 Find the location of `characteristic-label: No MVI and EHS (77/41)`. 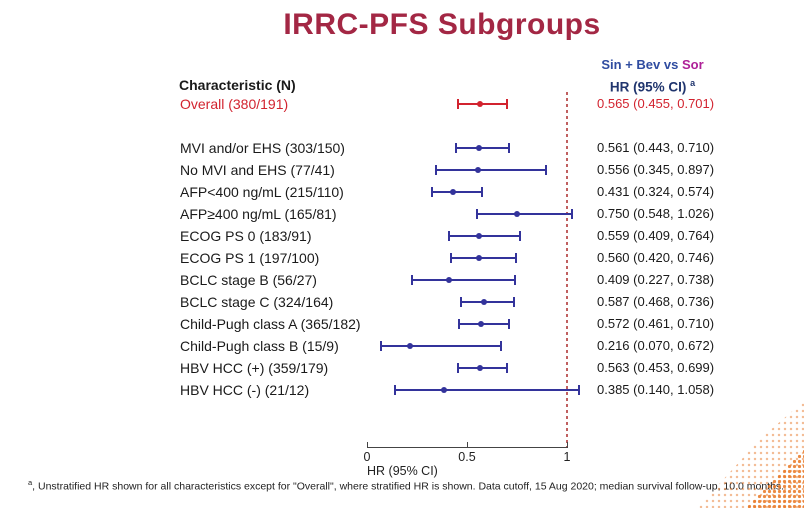

characteristic-label: No MVI and EHS (77/41) is located at coordinates (257, 170).